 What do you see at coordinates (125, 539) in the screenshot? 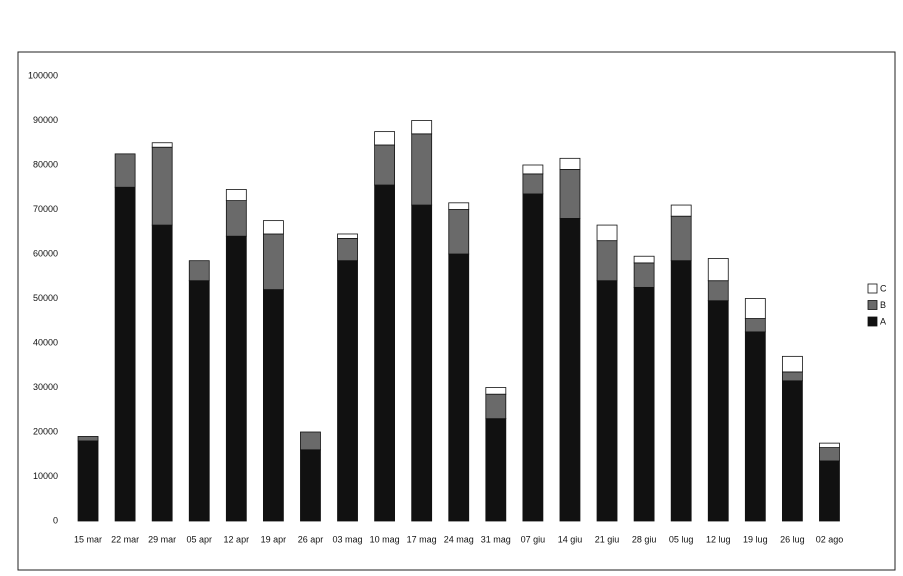
I see `x-tick-label: 22 mar` at bounding box center [125, 539].